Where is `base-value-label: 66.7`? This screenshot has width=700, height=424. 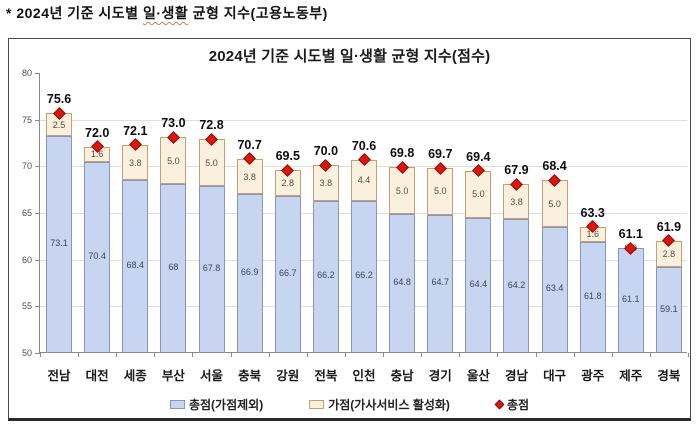 base-value-label: 66.7 is located at coordinates (287, 273).